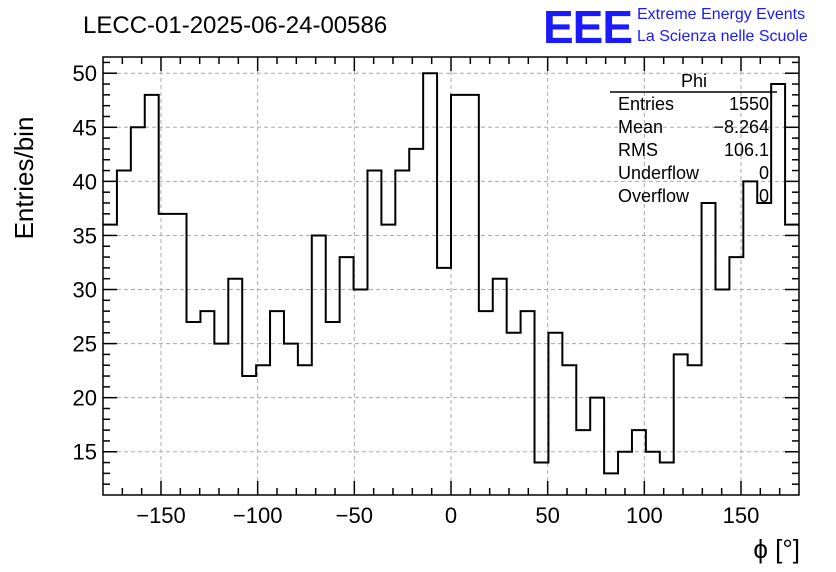 This screenshot has width=836, height=572. I want to click on y-axis-title: Entries/bin, so click(24, 178).